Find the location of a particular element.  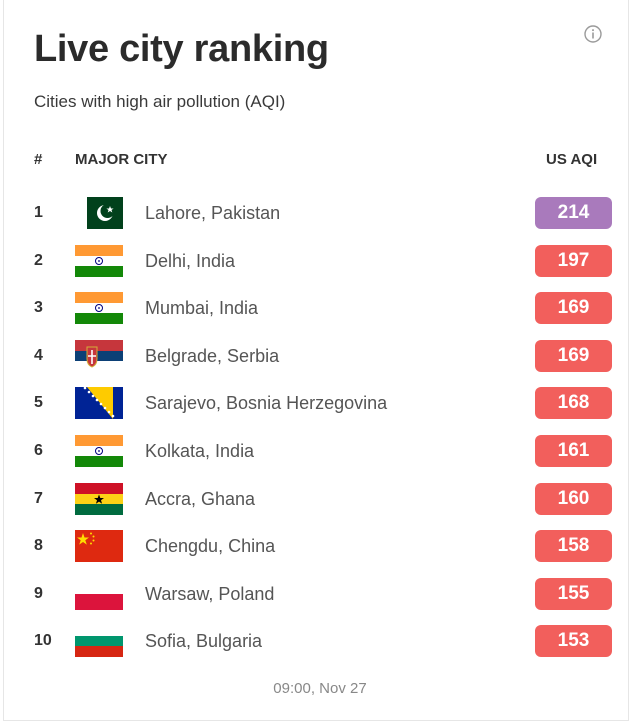

ranking-row: 1 Lahore, Pakistan 214 is located at coordinates (318, 213).